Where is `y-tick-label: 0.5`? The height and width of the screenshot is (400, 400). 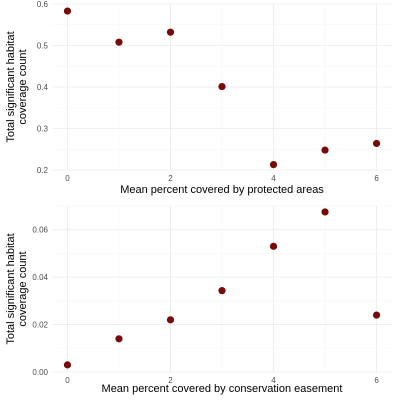
y-tick-label: 0.5 is located at coordinates (43, 46).